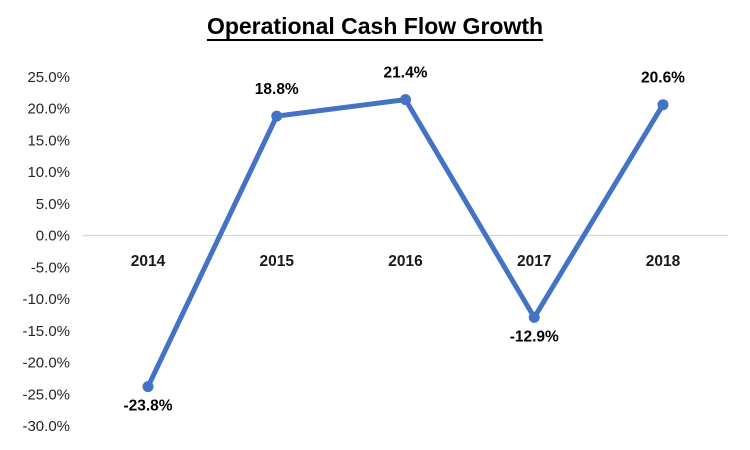 This screenshot has width=750, height=450. What do you see at coordinates (277, 89) in the screenshot?
I see `data-label: 18.8%` at bounding box center [277, 89].